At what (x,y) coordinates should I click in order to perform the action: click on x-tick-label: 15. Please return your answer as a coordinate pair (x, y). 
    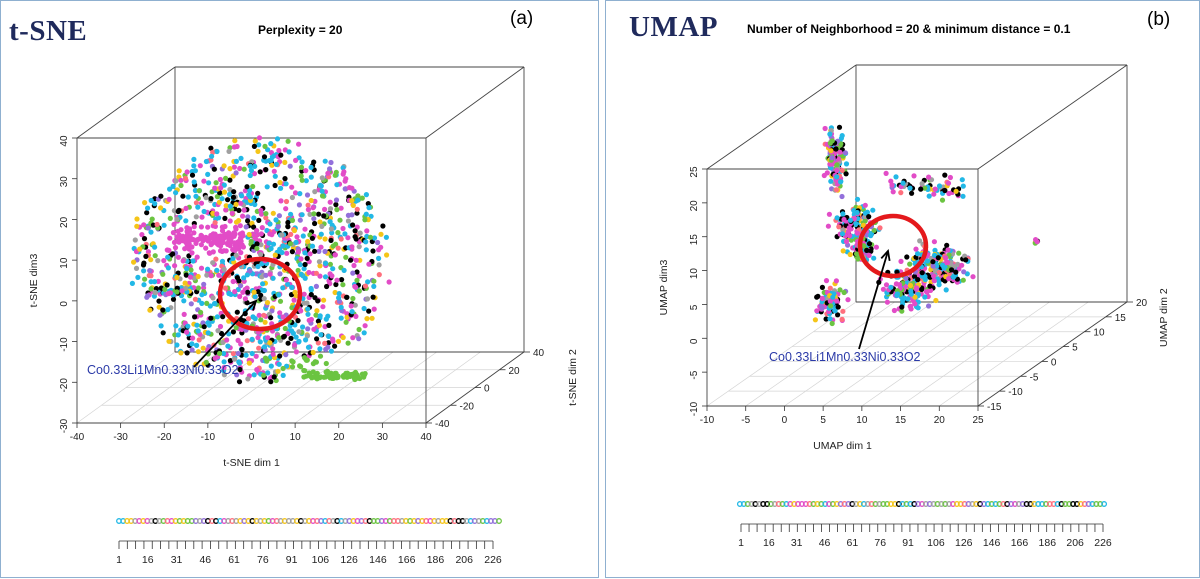
    Looking at the image, I should click on (901, 420).